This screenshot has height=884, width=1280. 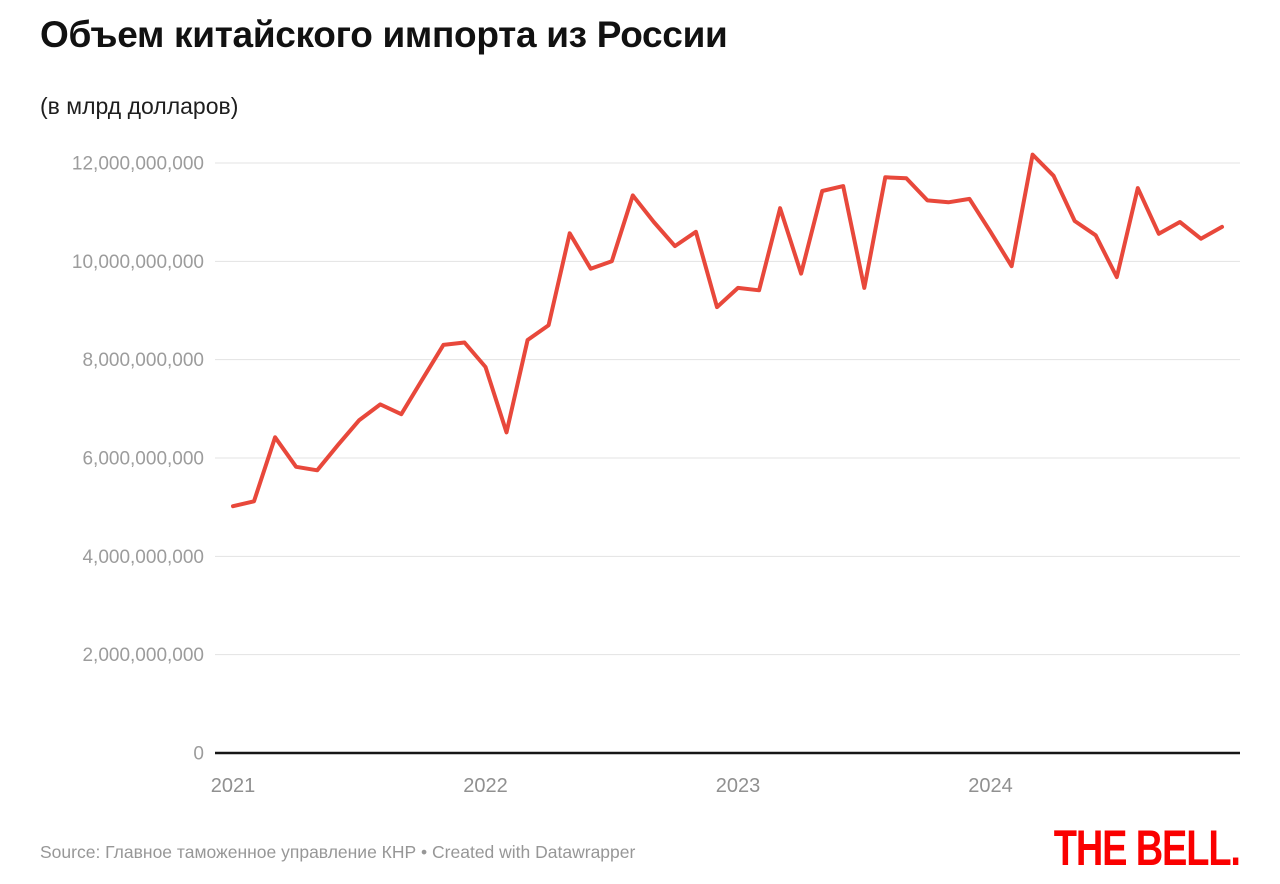 What do you see at coordinates (143, 655) in the screenshot?
I see `y-tick-label: 2,000,000,000` at bounding box center [143, 655].